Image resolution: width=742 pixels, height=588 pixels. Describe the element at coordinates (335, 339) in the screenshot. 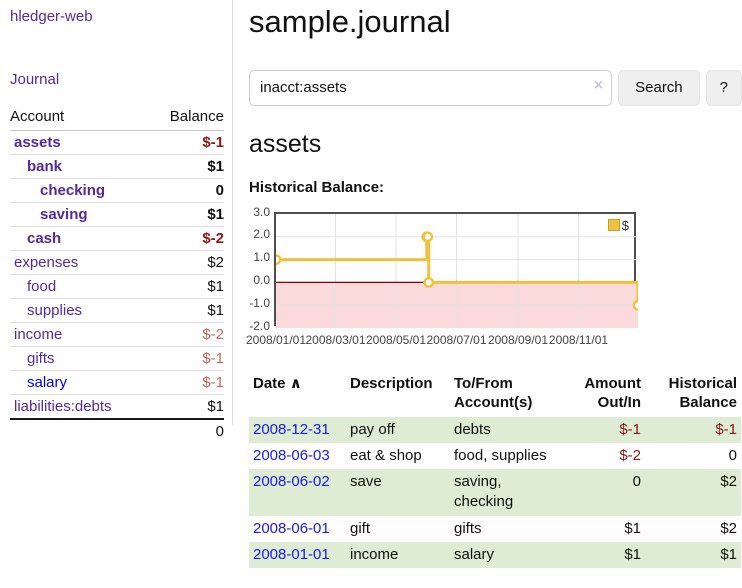

I see `x-tick-label: 2008/03/01` at that location.